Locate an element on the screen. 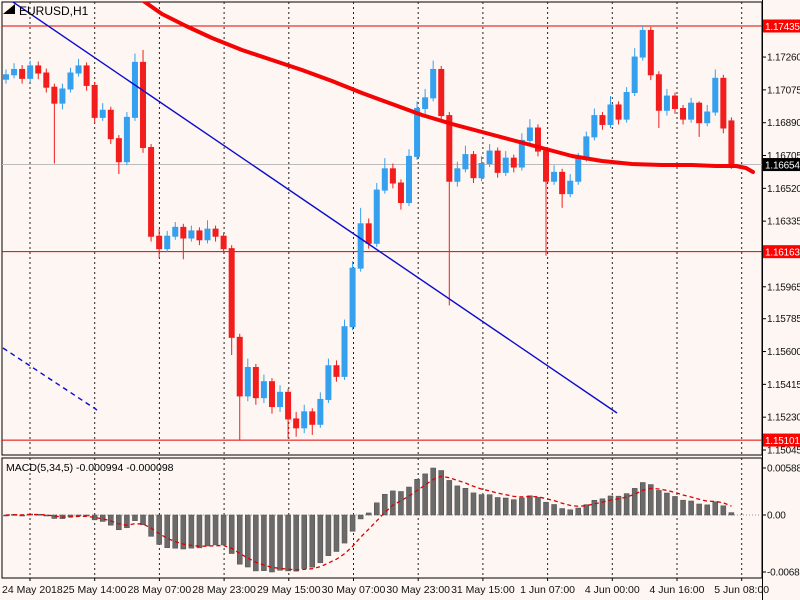  symbol-timeframe-label: EURUSD,H1 is located at coordinates (54, 11).